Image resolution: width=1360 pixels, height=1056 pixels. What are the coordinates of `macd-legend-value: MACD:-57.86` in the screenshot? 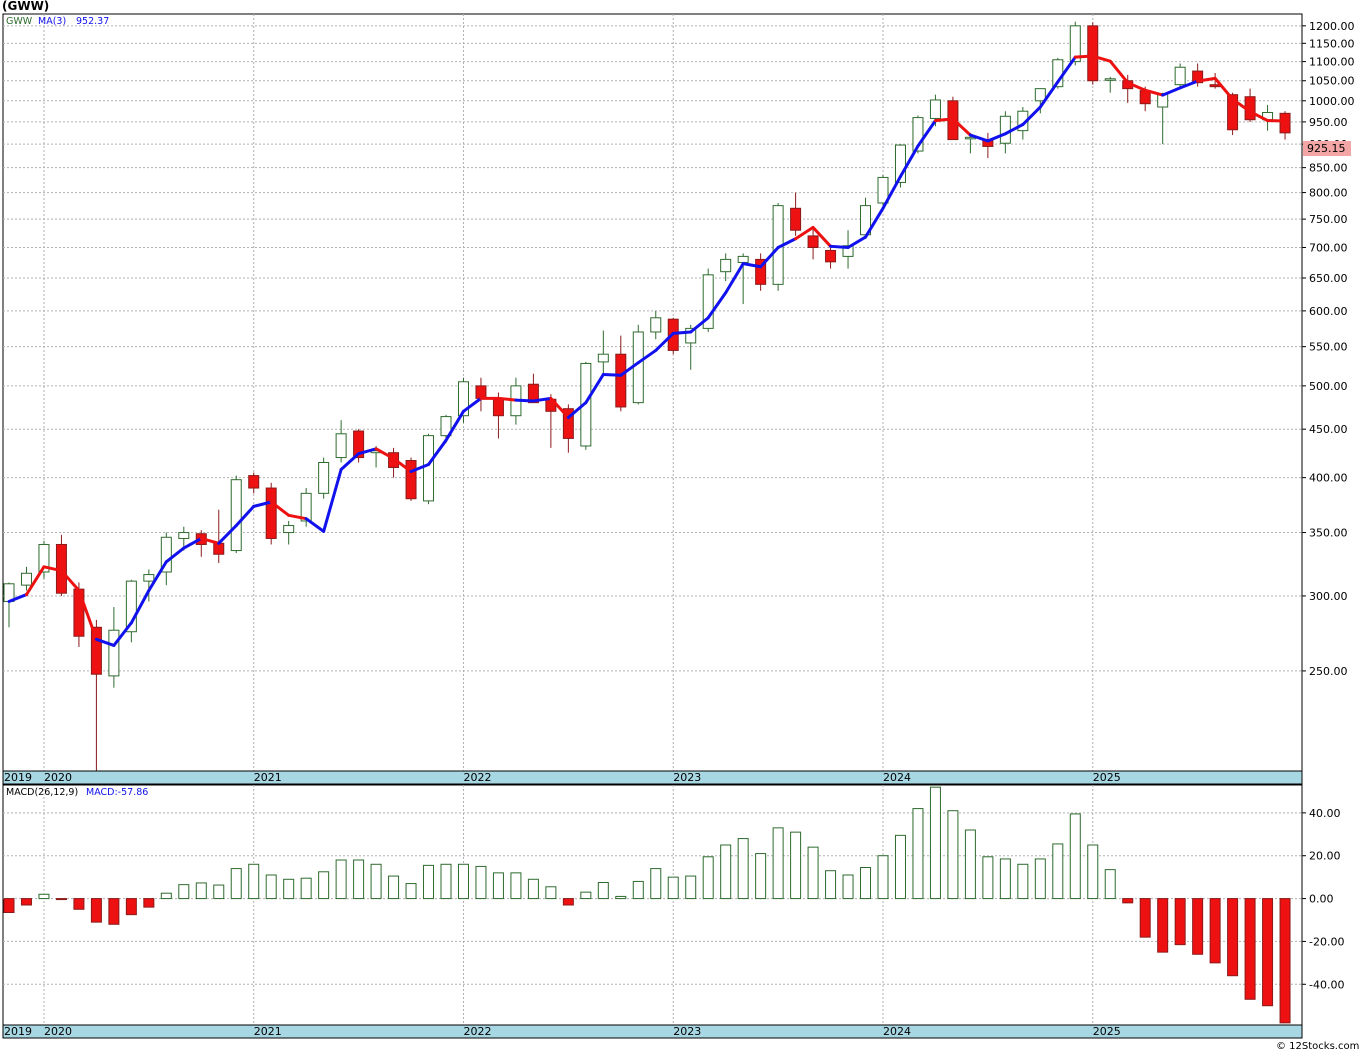 It's located at (117, 792).